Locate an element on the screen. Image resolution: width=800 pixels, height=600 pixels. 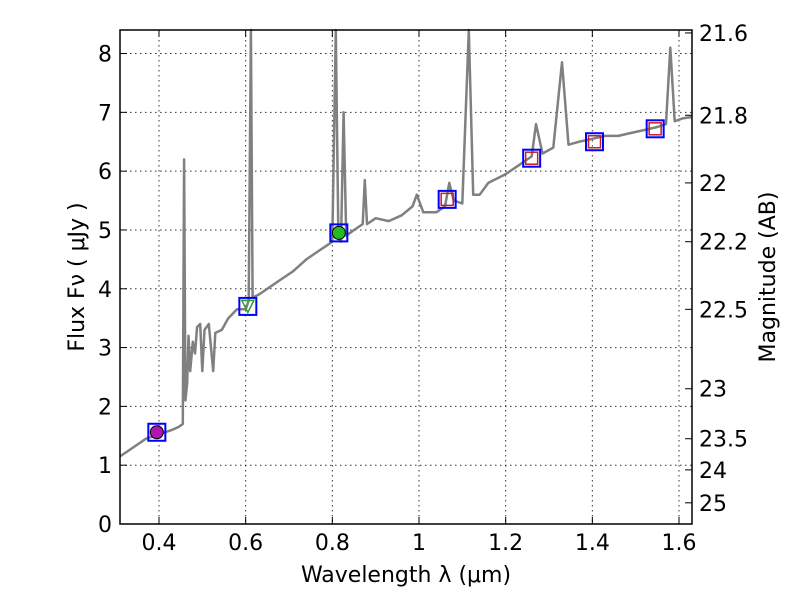
y2-tick-label: 21.6 is located at coordinates (723, 34).